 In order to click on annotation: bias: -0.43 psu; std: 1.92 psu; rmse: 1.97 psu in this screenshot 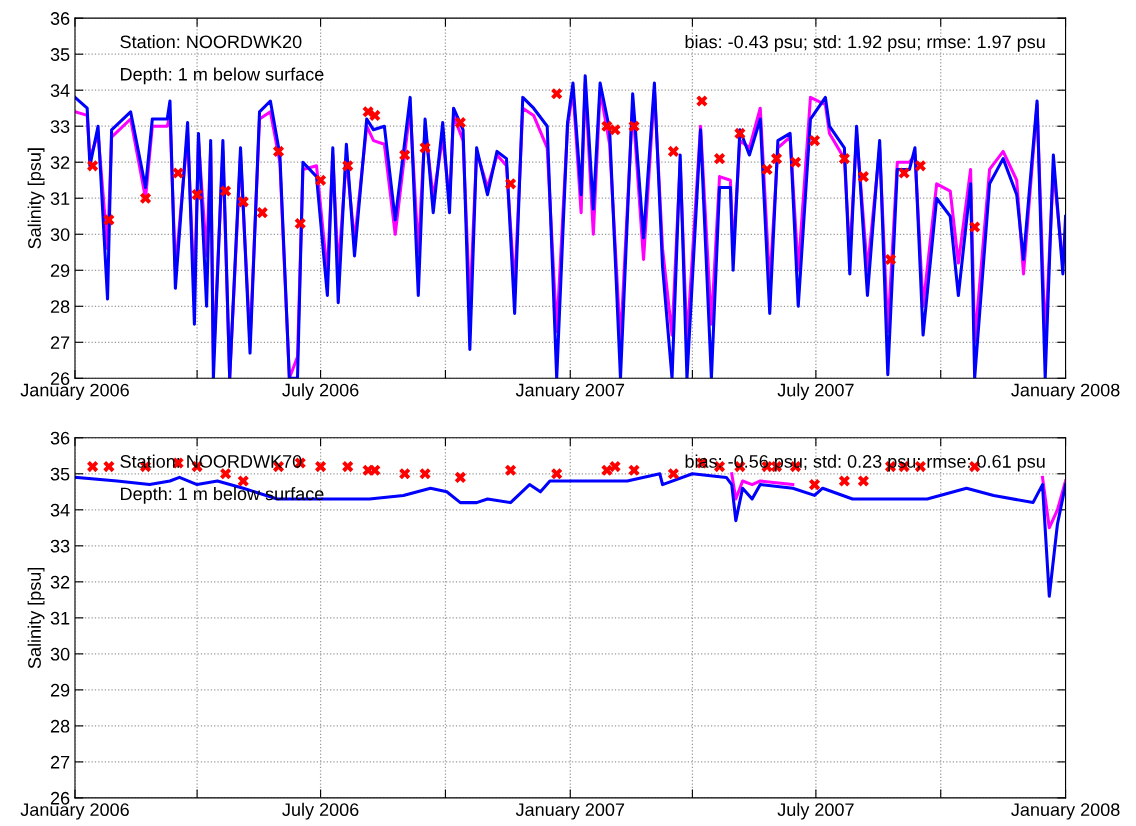, I will do `click(865, 43)`.